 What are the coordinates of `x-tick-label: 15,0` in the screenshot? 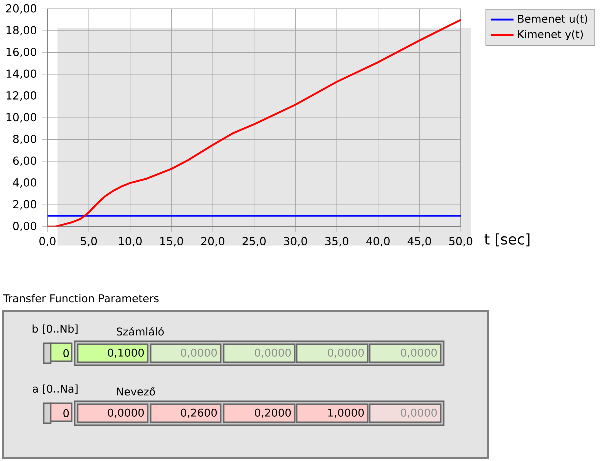 It's located at (172, 241).